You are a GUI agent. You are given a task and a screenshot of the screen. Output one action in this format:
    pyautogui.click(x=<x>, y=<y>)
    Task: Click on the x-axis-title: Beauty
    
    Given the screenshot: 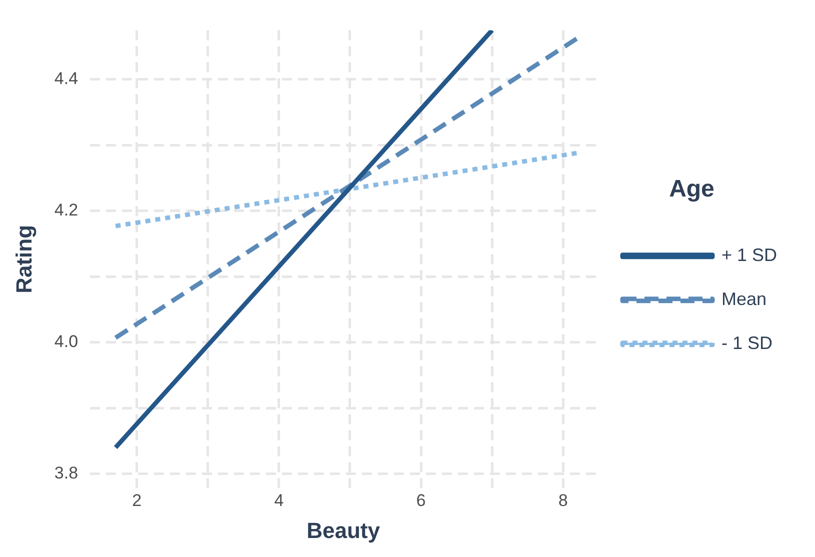 What is the action you would take?
    pyautogui.click(x=343, y=530)
    